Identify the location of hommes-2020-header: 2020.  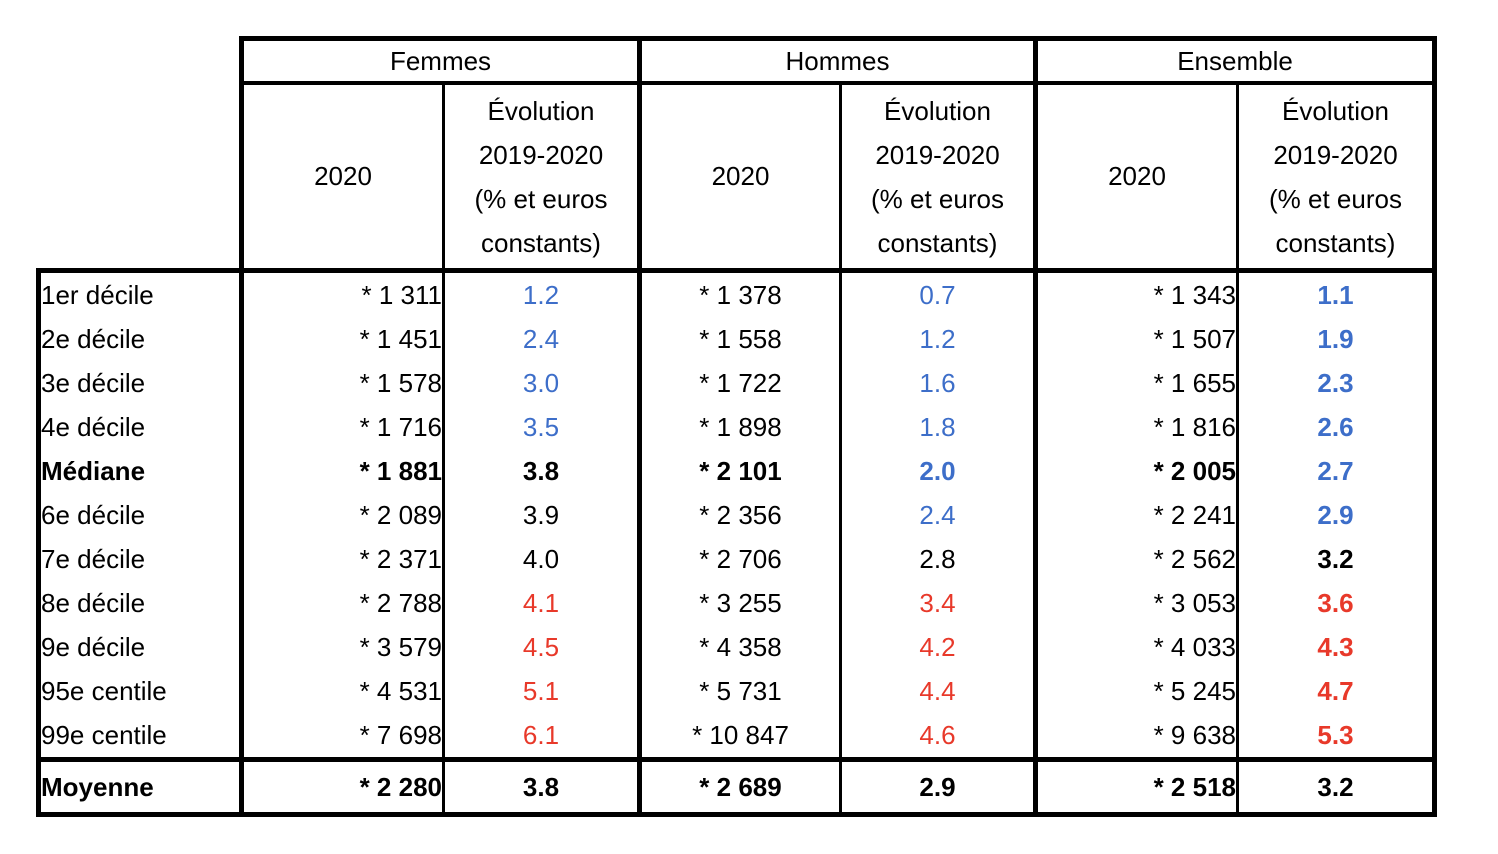
(740, 178).